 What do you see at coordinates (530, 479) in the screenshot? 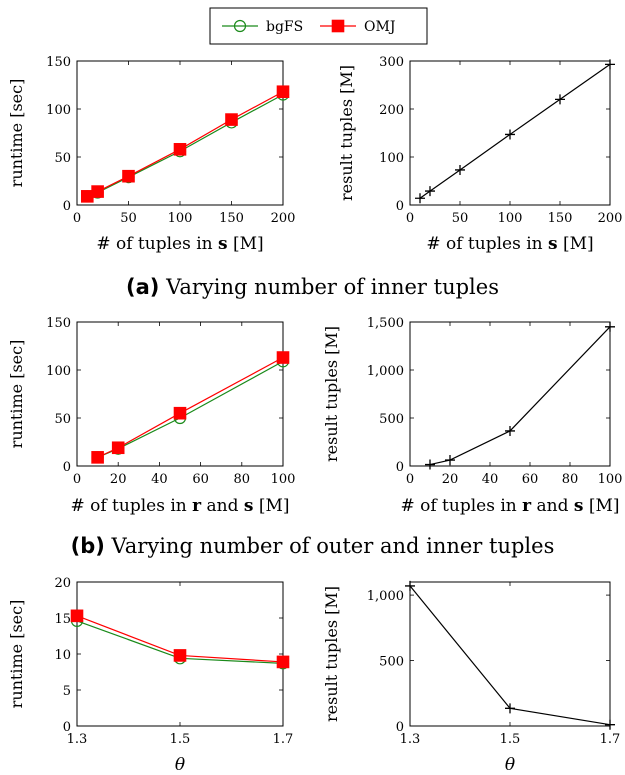
I see `x-tick-label: 60` at bounding box center [530, 479].